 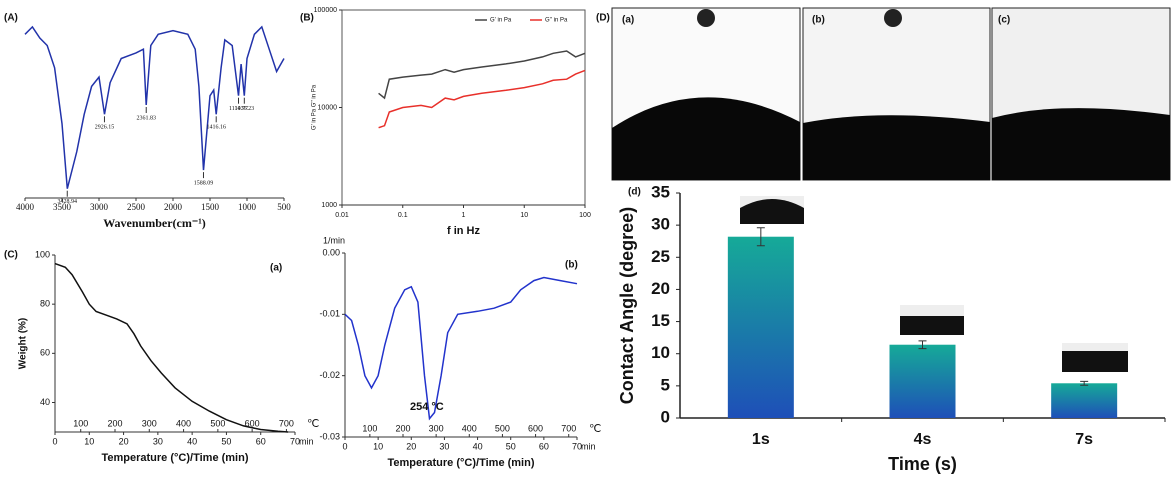 I want to click on y-tick-label: 0.00, so click(x=331, y=252).